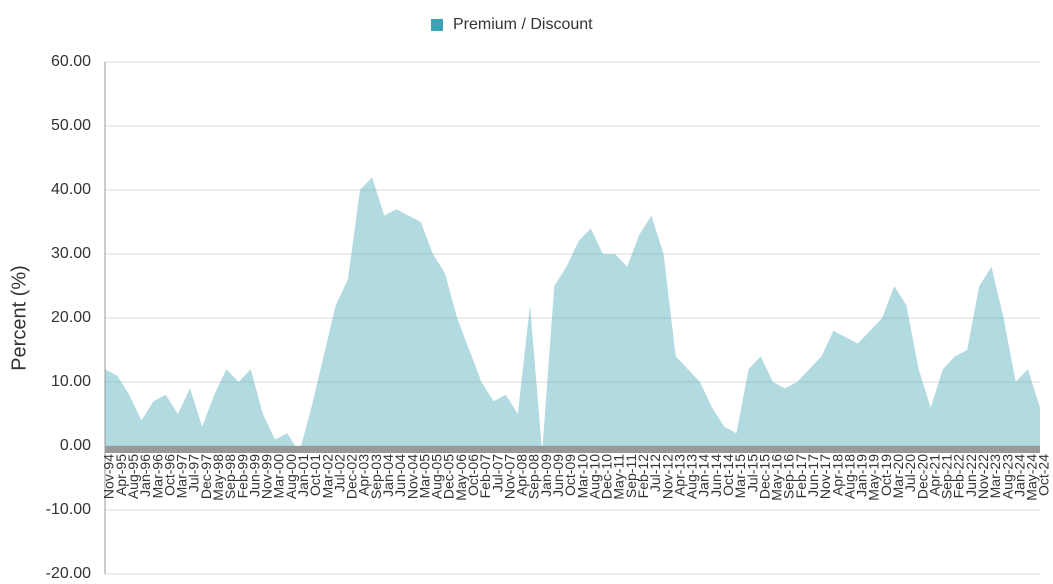  I want to click on x-tick-label: May-11, so click(619, 477).